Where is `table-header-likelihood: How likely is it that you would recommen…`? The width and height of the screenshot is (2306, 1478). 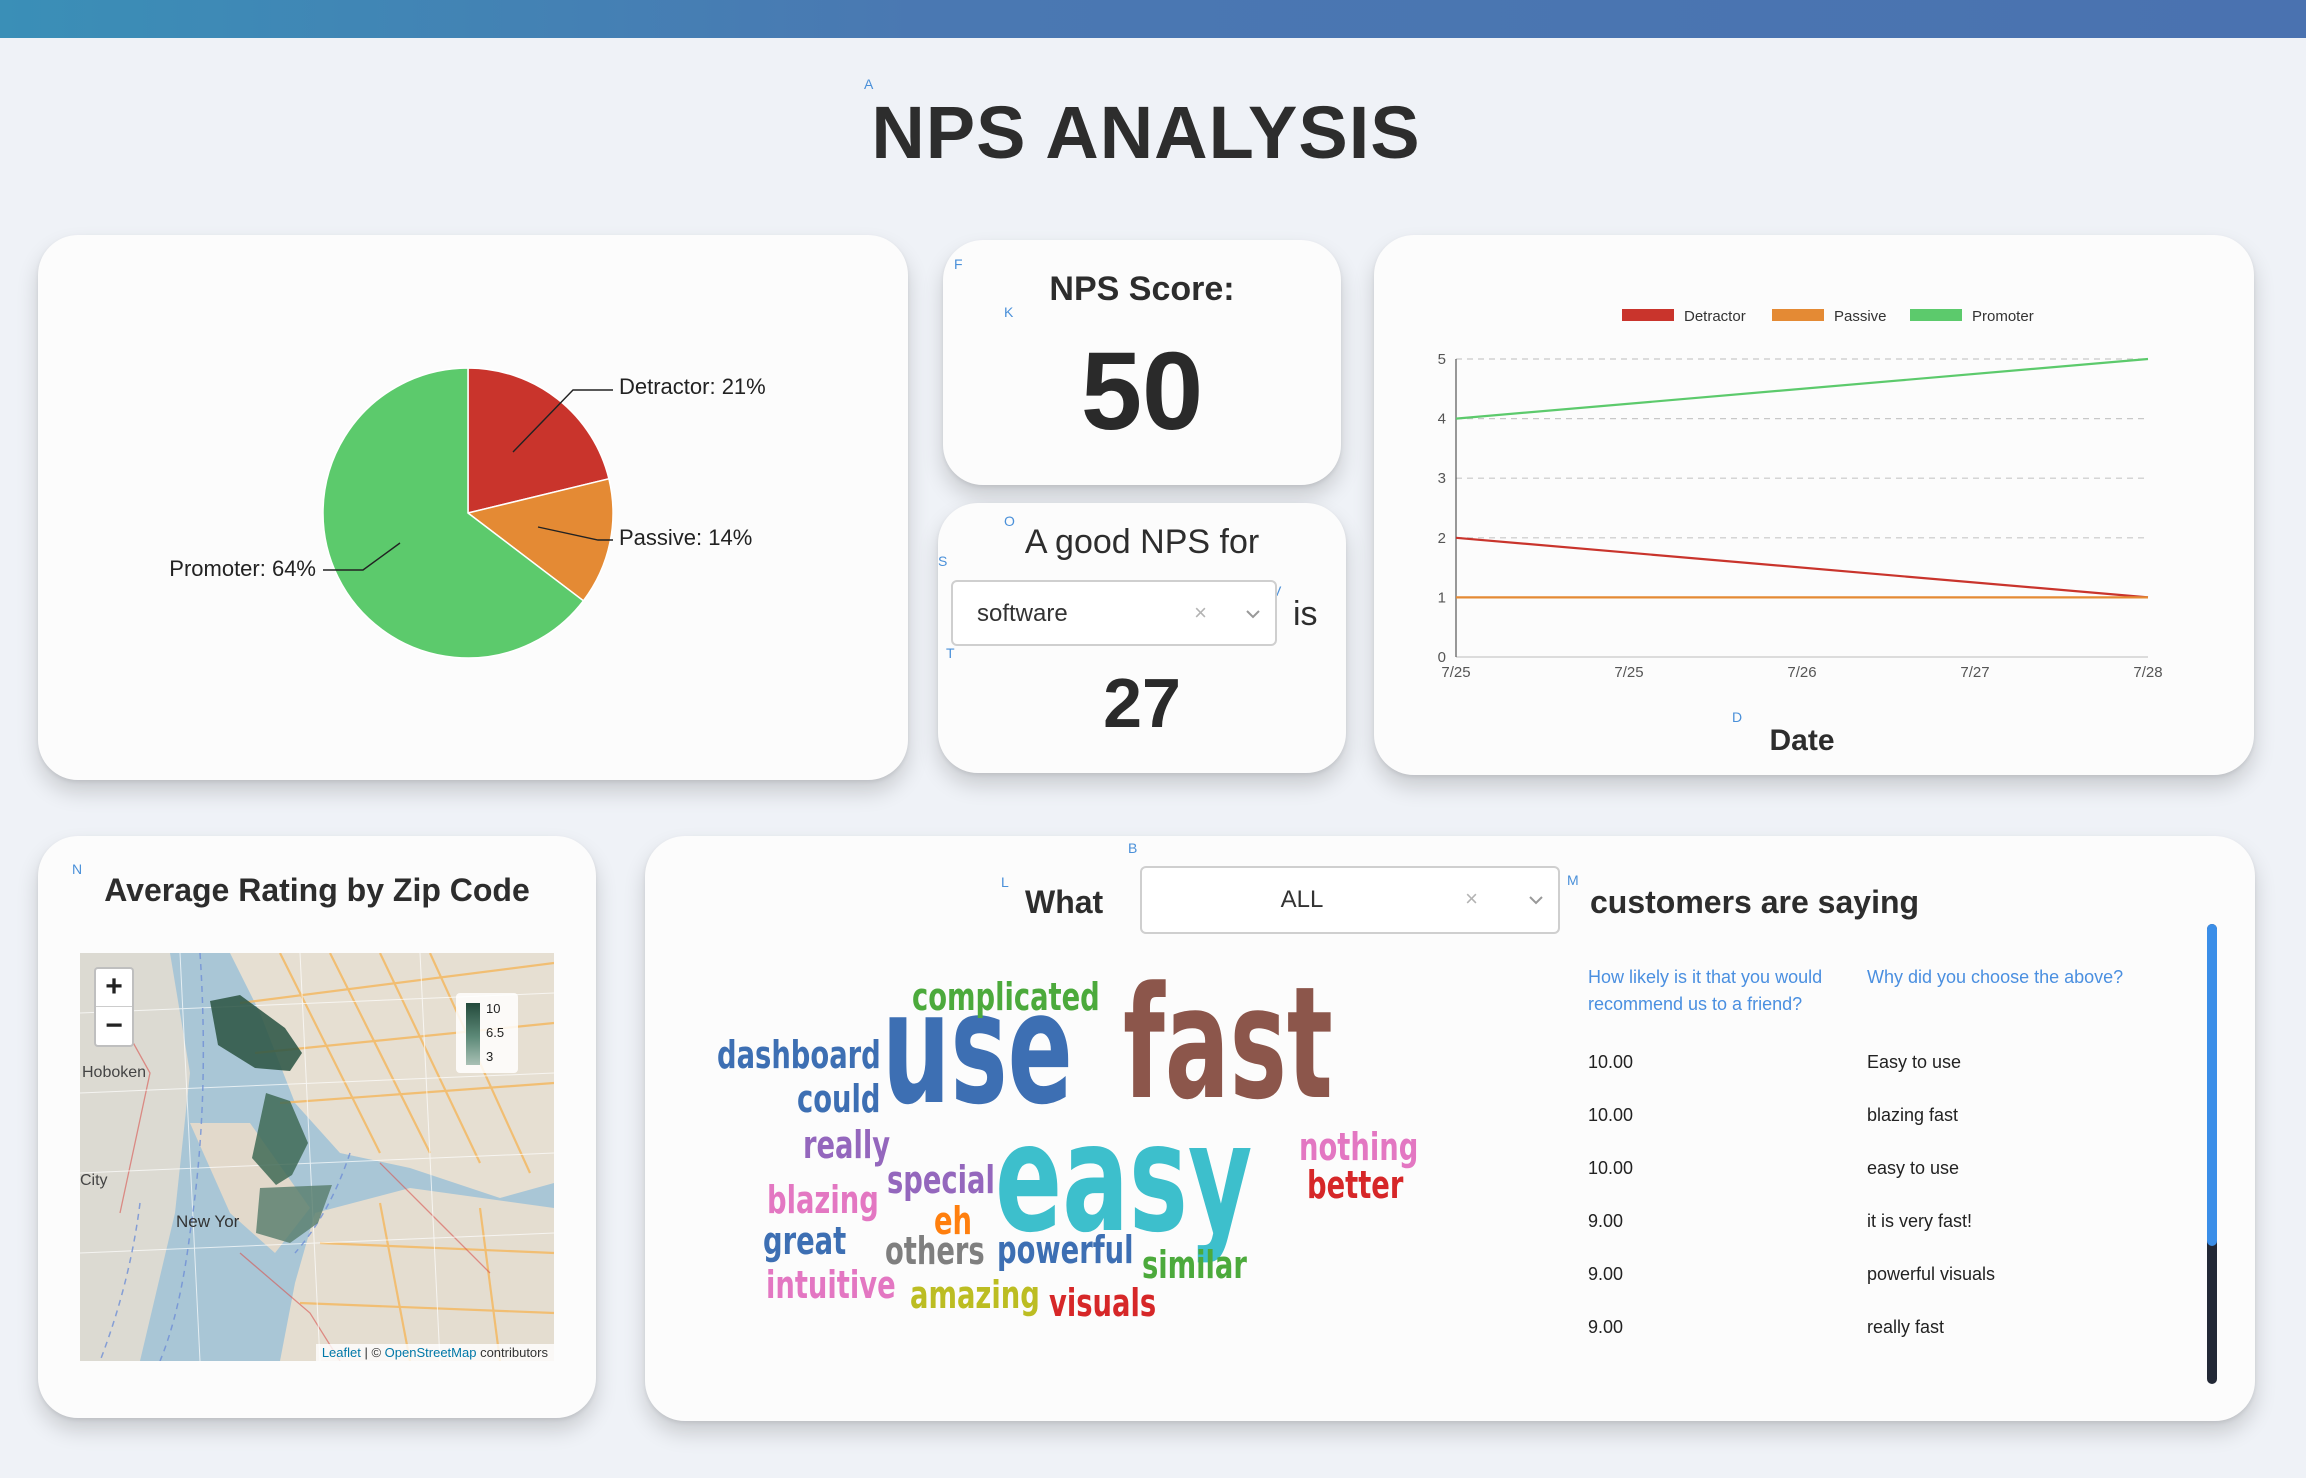
table-header-likelihood: How likely is it that you would recommen… is located at coordinates (1705, 990).